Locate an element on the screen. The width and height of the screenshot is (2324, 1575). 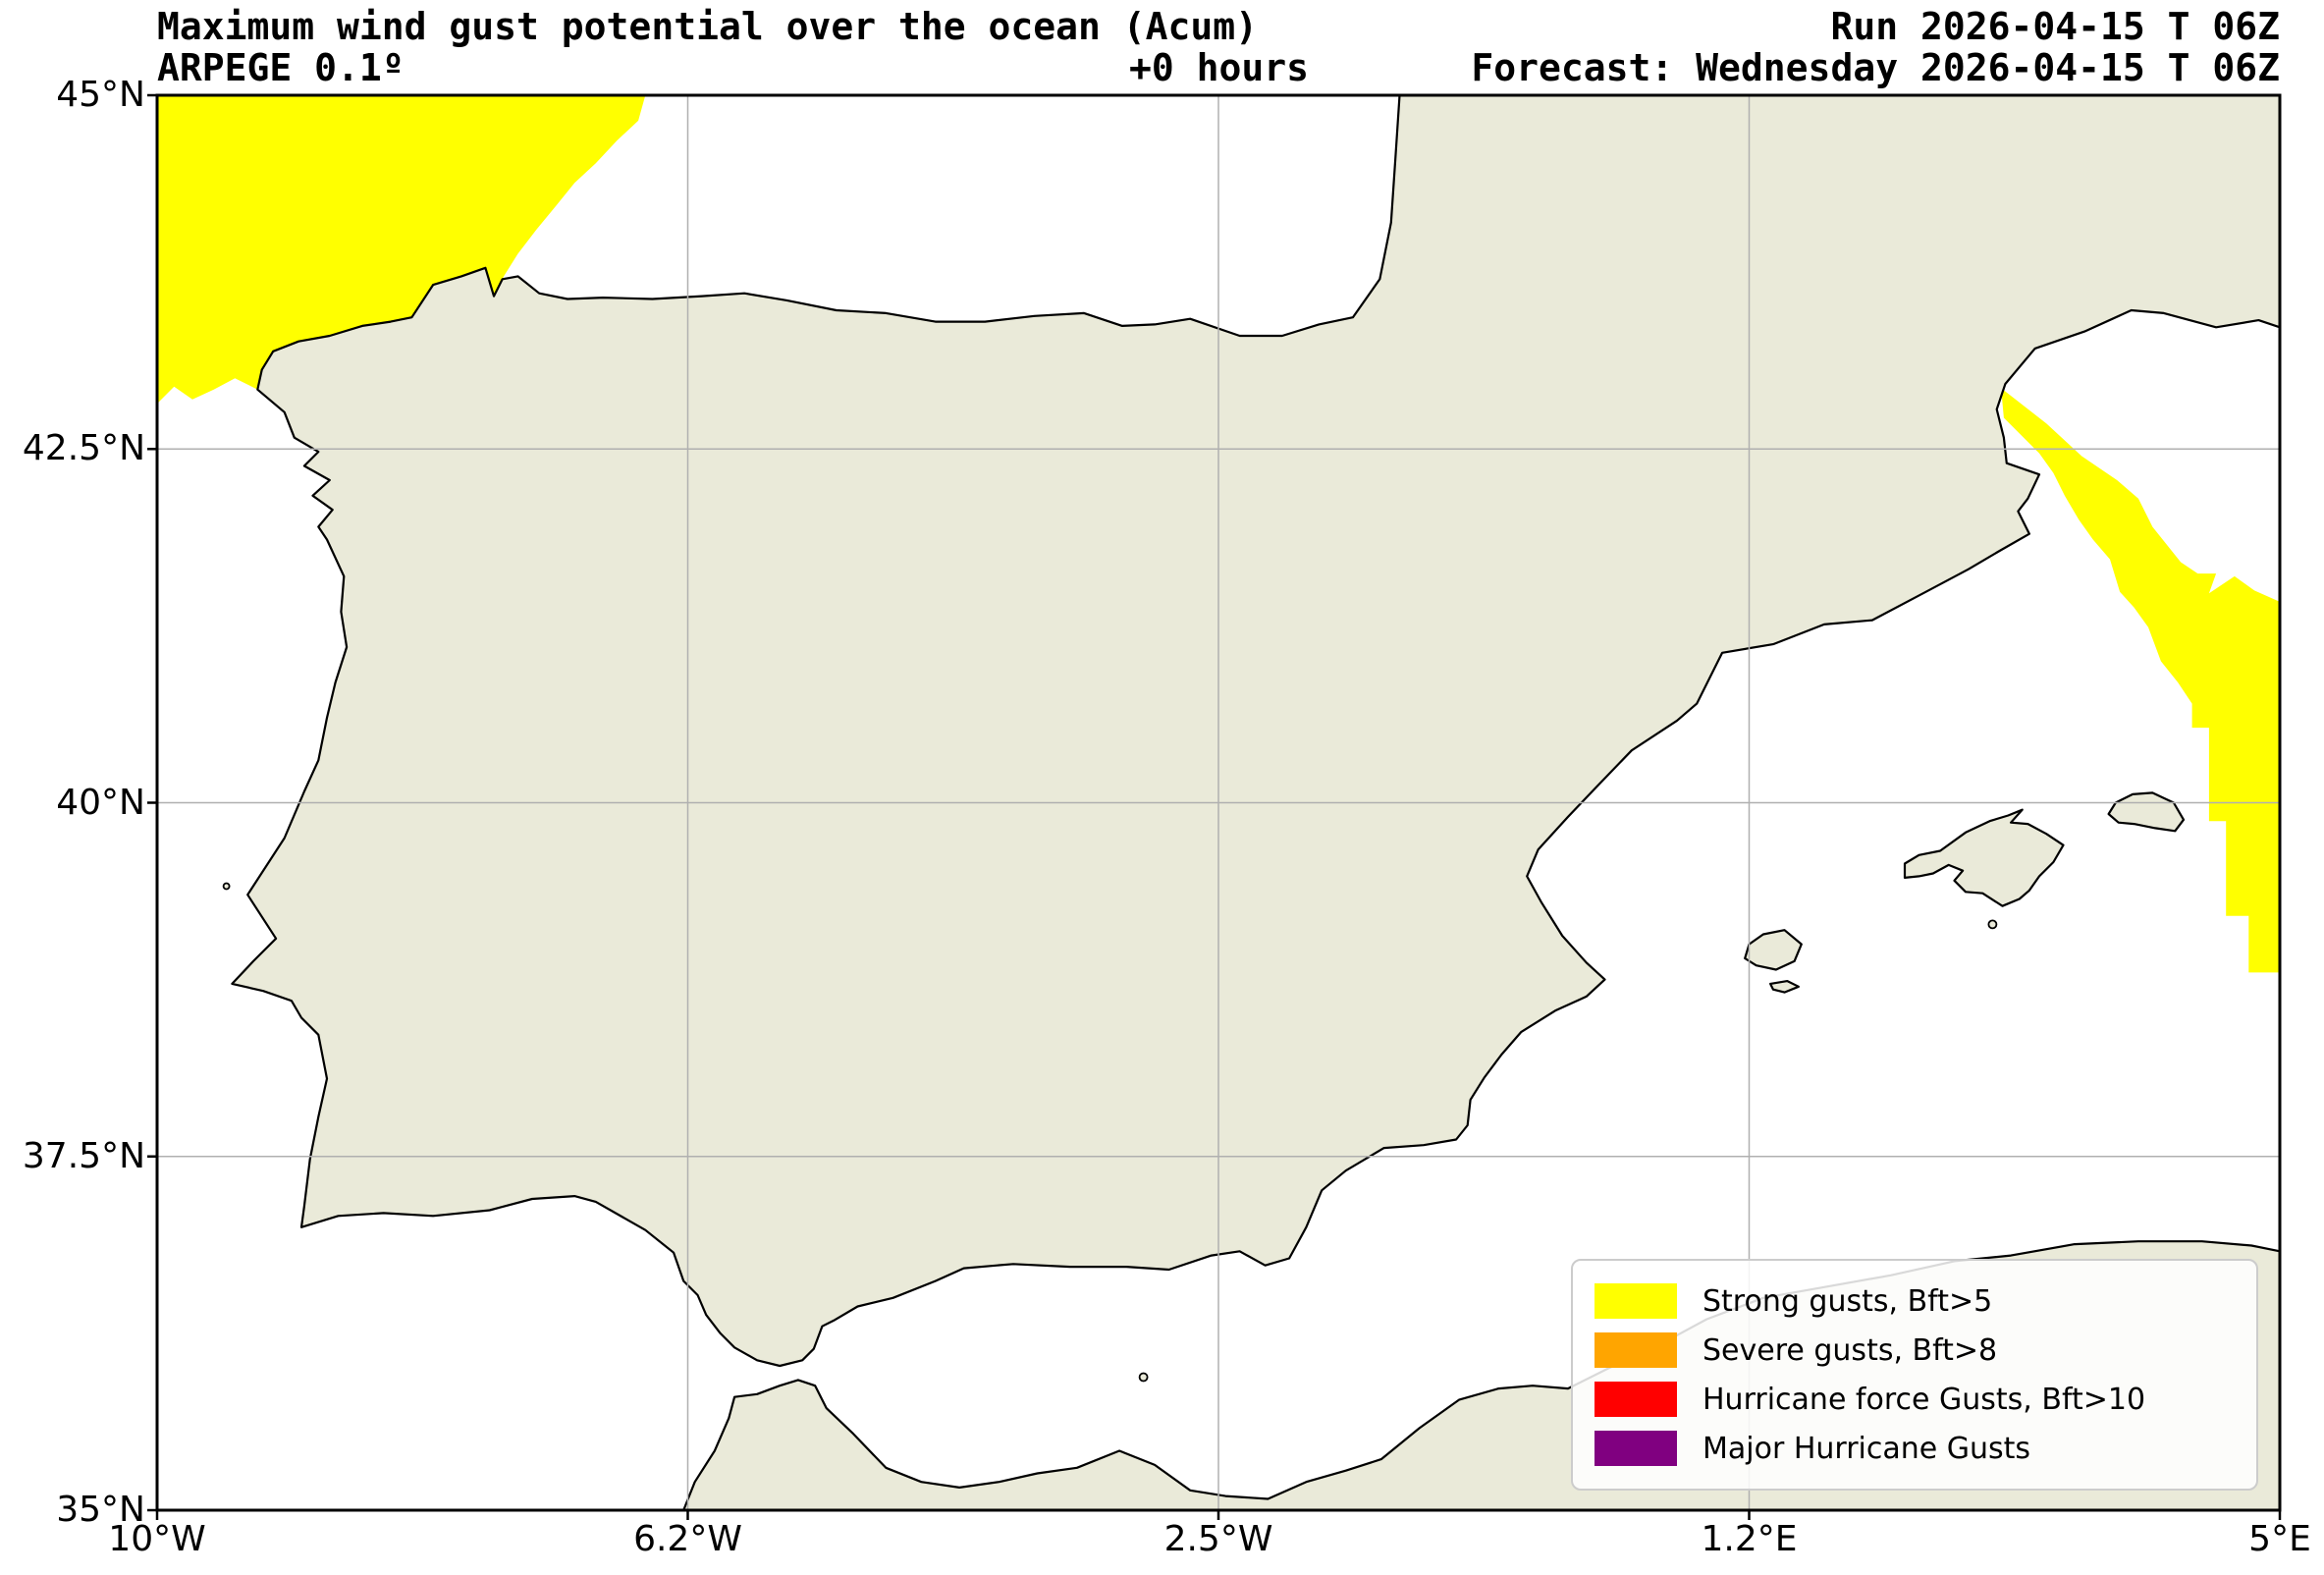
legend-item-1: Severe gusts, Bft>8 is located at coordinates (1914, 1350).